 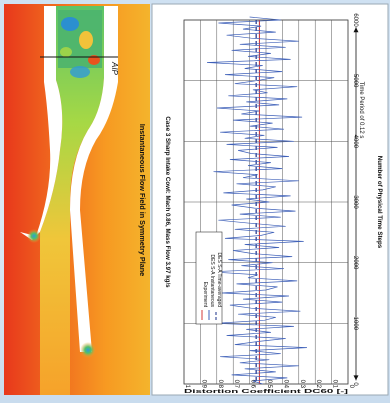 I want to click on x-tick-label: 1000, so click(x=355, y=324).